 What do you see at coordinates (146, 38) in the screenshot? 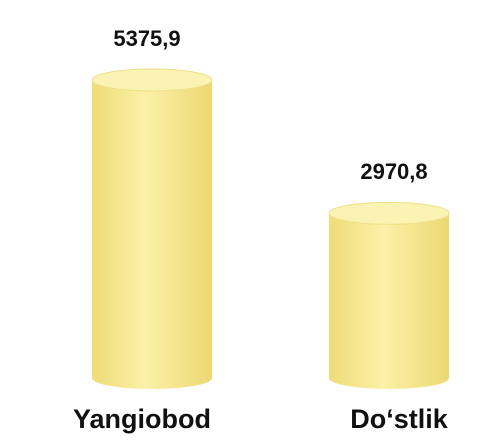
I see `value-label: 5375,9` at bounding box center [146, 38].